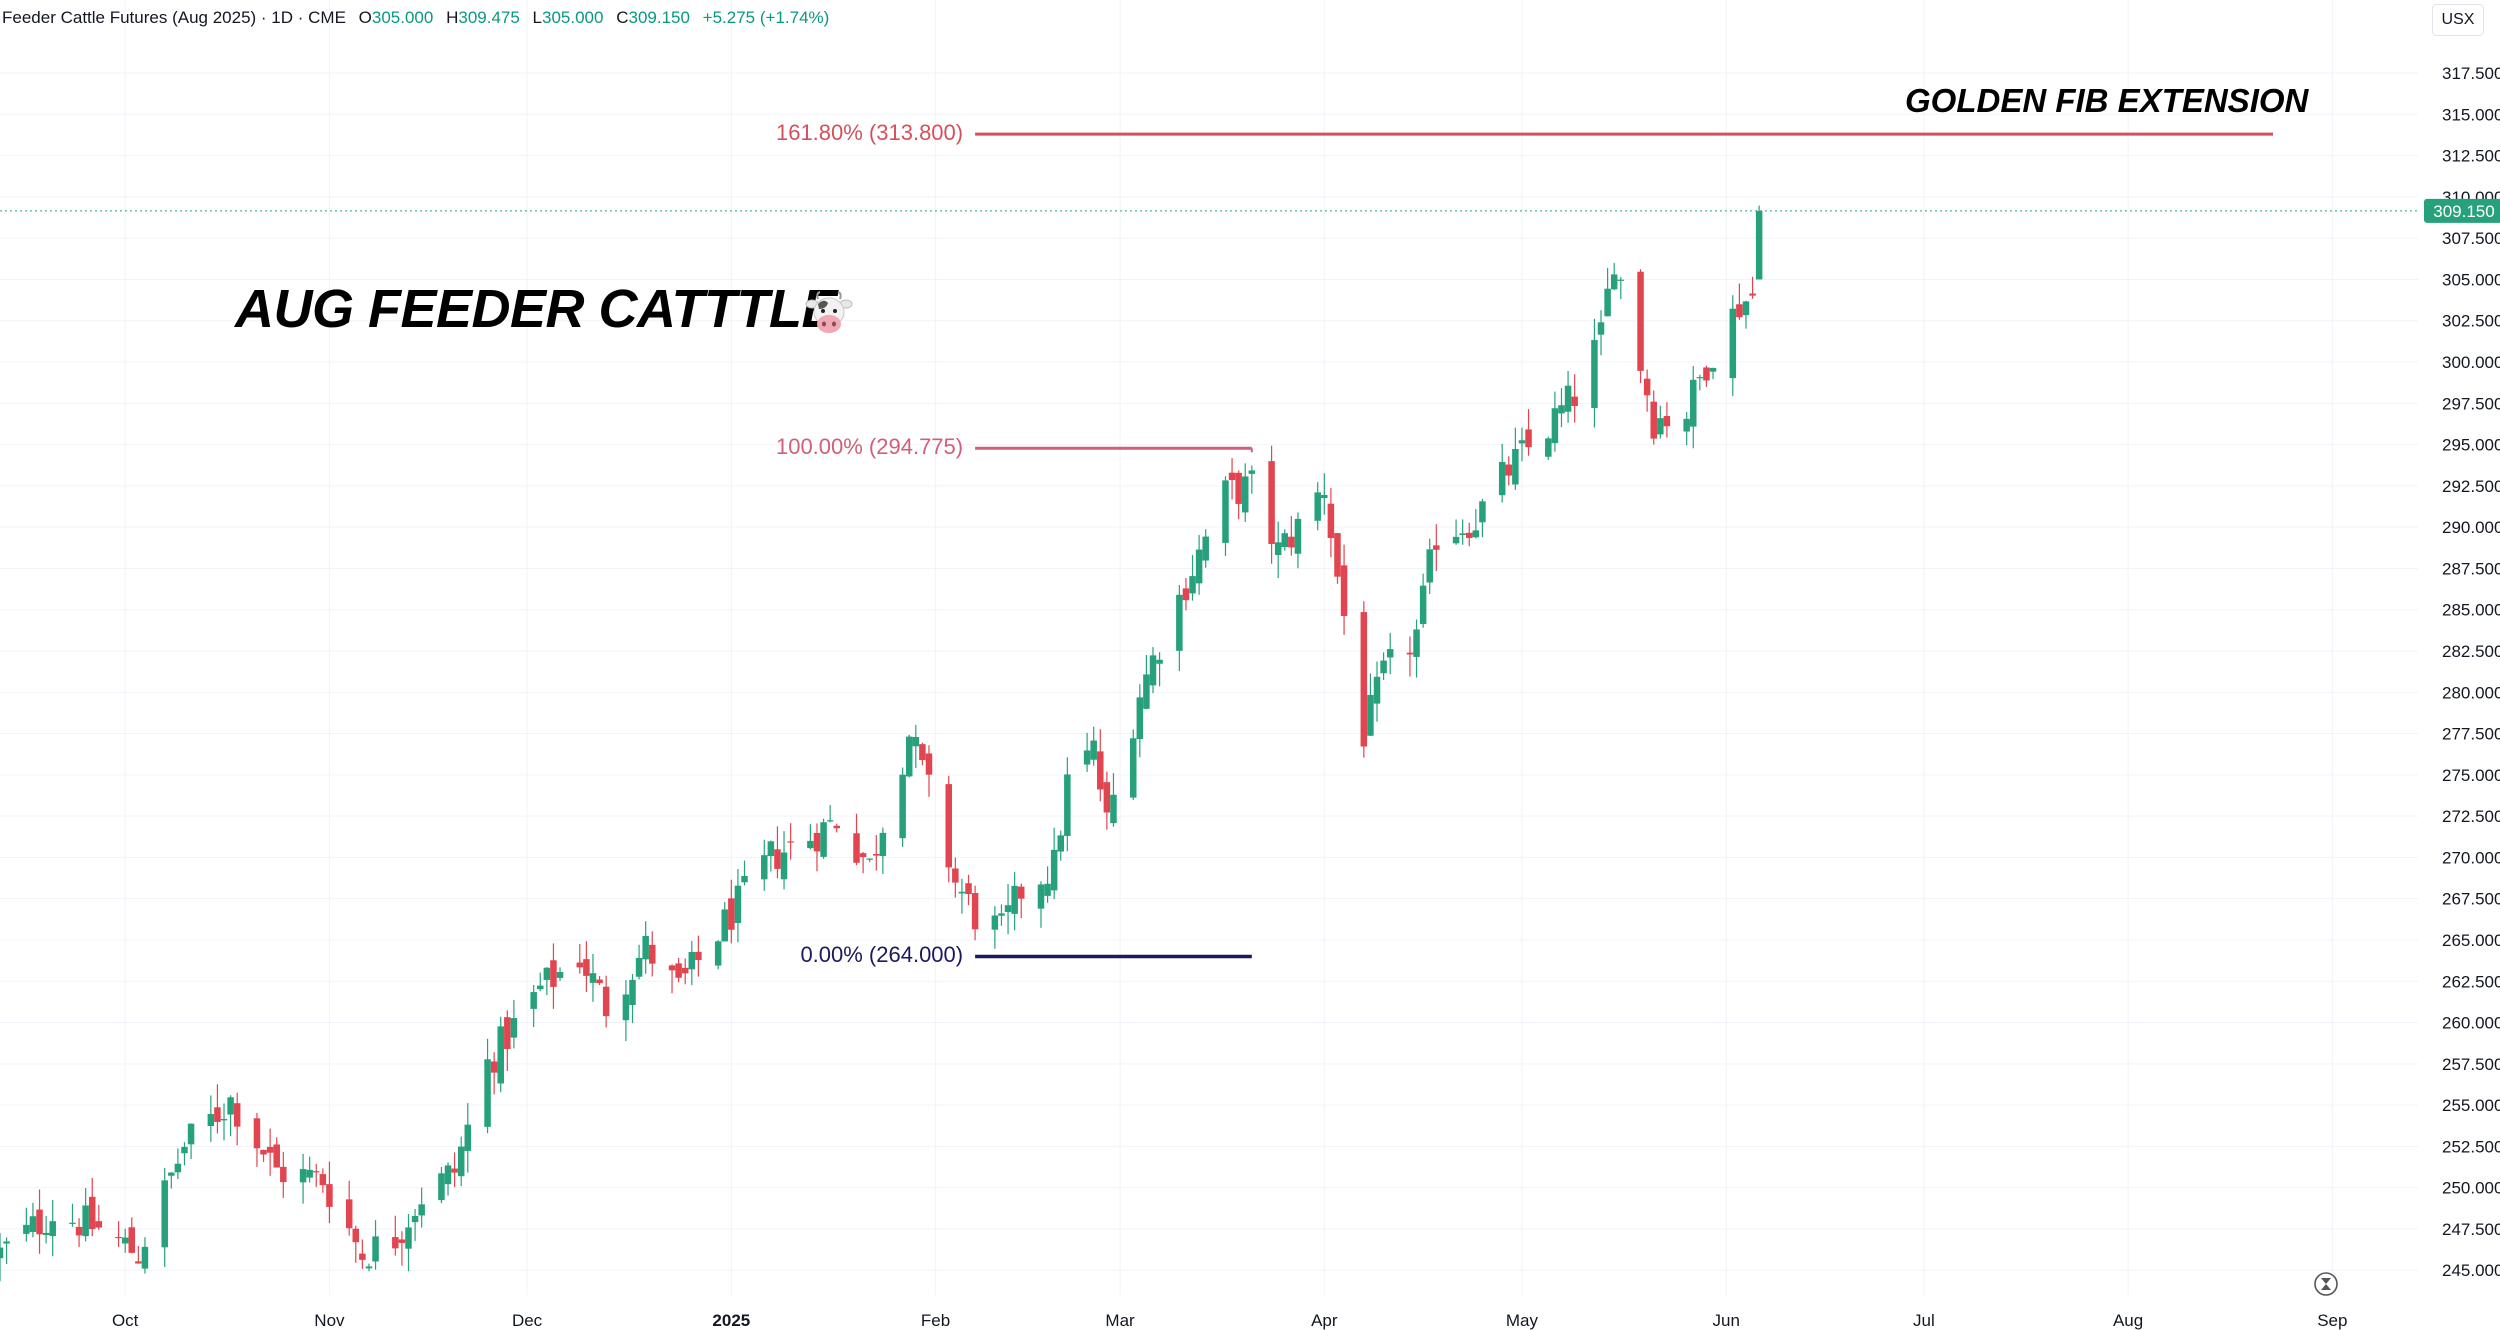  Describe the element at coordinates (2462, 210) in the screenshot. I see `last-price-badge` at that location.